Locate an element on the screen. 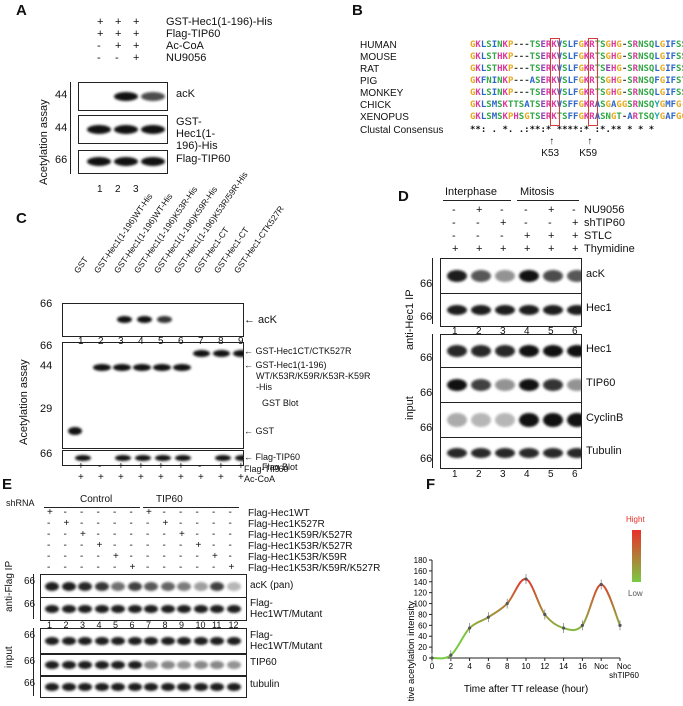 The width and height of the screenshot is (683, 706). residue: Q is located at coordinates (651, 69).